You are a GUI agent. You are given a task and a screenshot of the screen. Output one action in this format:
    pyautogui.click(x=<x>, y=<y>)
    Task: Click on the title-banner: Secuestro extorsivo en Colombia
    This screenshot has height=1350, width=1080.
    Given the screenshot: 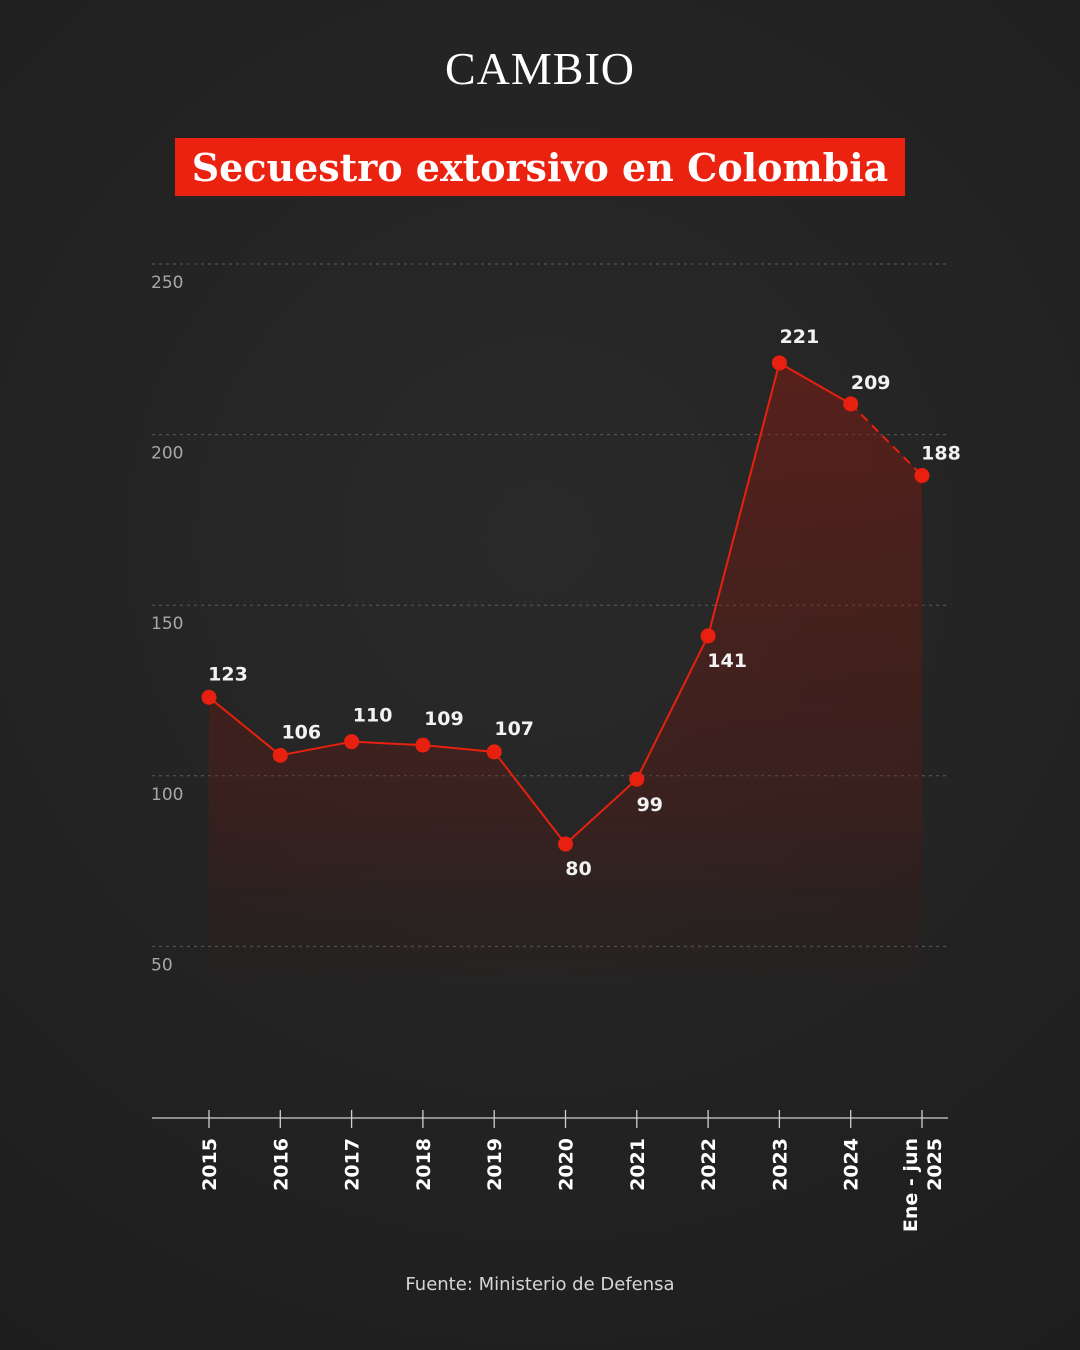 What is the action you would take?
    pyautogui.click(x=540, y=167)
    